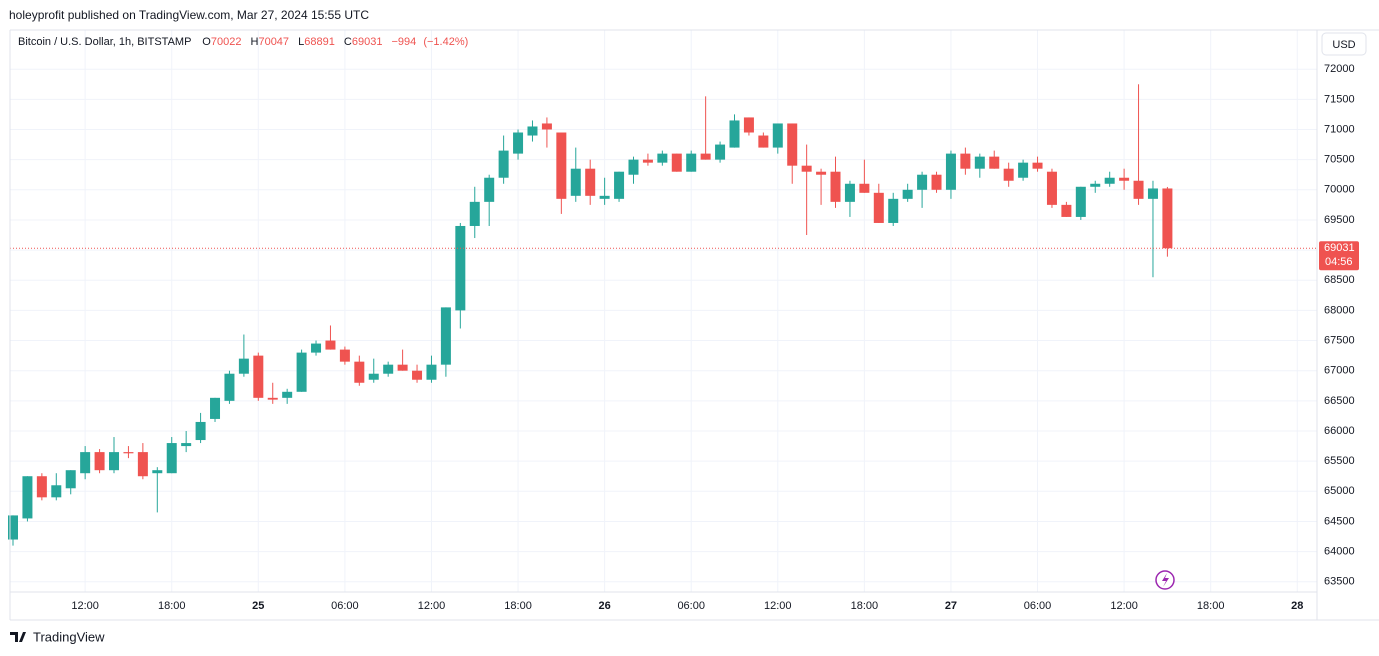  Describe the element at coordinates (348, 42) in the screenshot. I see `ohlc-prefix: C` at that location.